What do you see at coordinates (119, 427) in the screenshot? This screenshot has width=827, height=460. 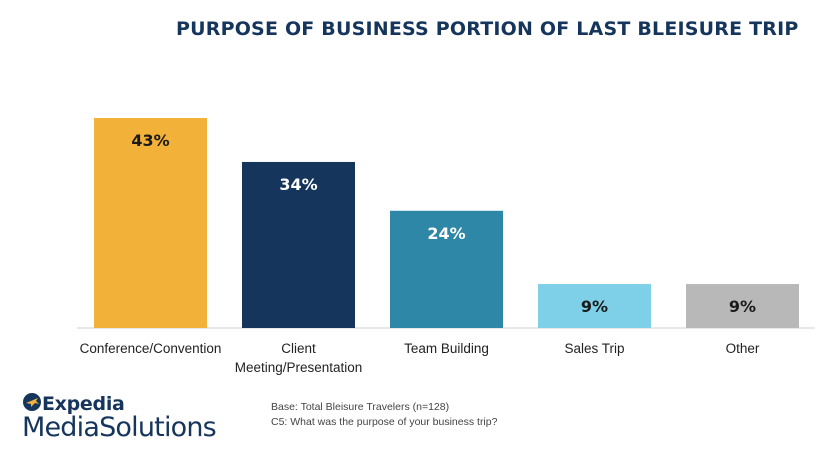 I see `logo-text-mediasolutions: MediaSolutions` at bounding box center [119, 427].